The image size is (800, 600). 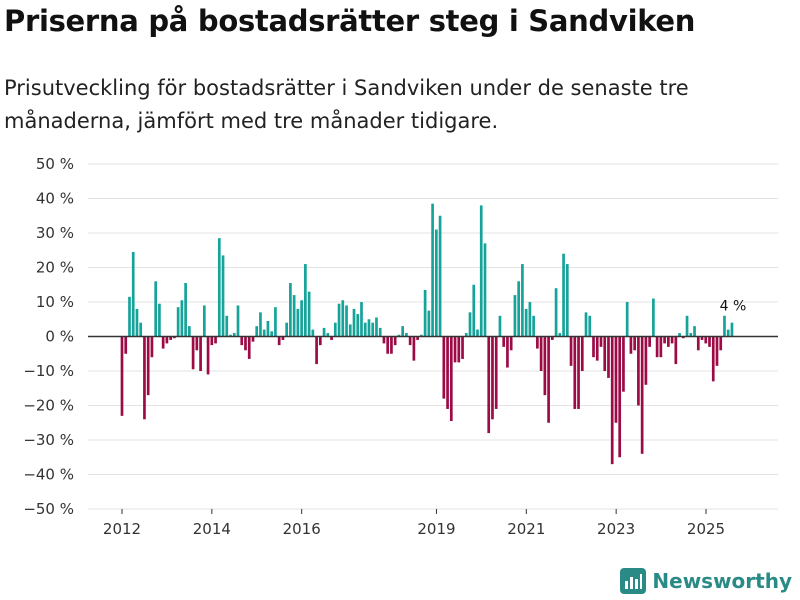 What do you see at coordinates (633, 581) in the screenshot?
I see `newsworthy-logo-icon` at bounding box center [633, 581].